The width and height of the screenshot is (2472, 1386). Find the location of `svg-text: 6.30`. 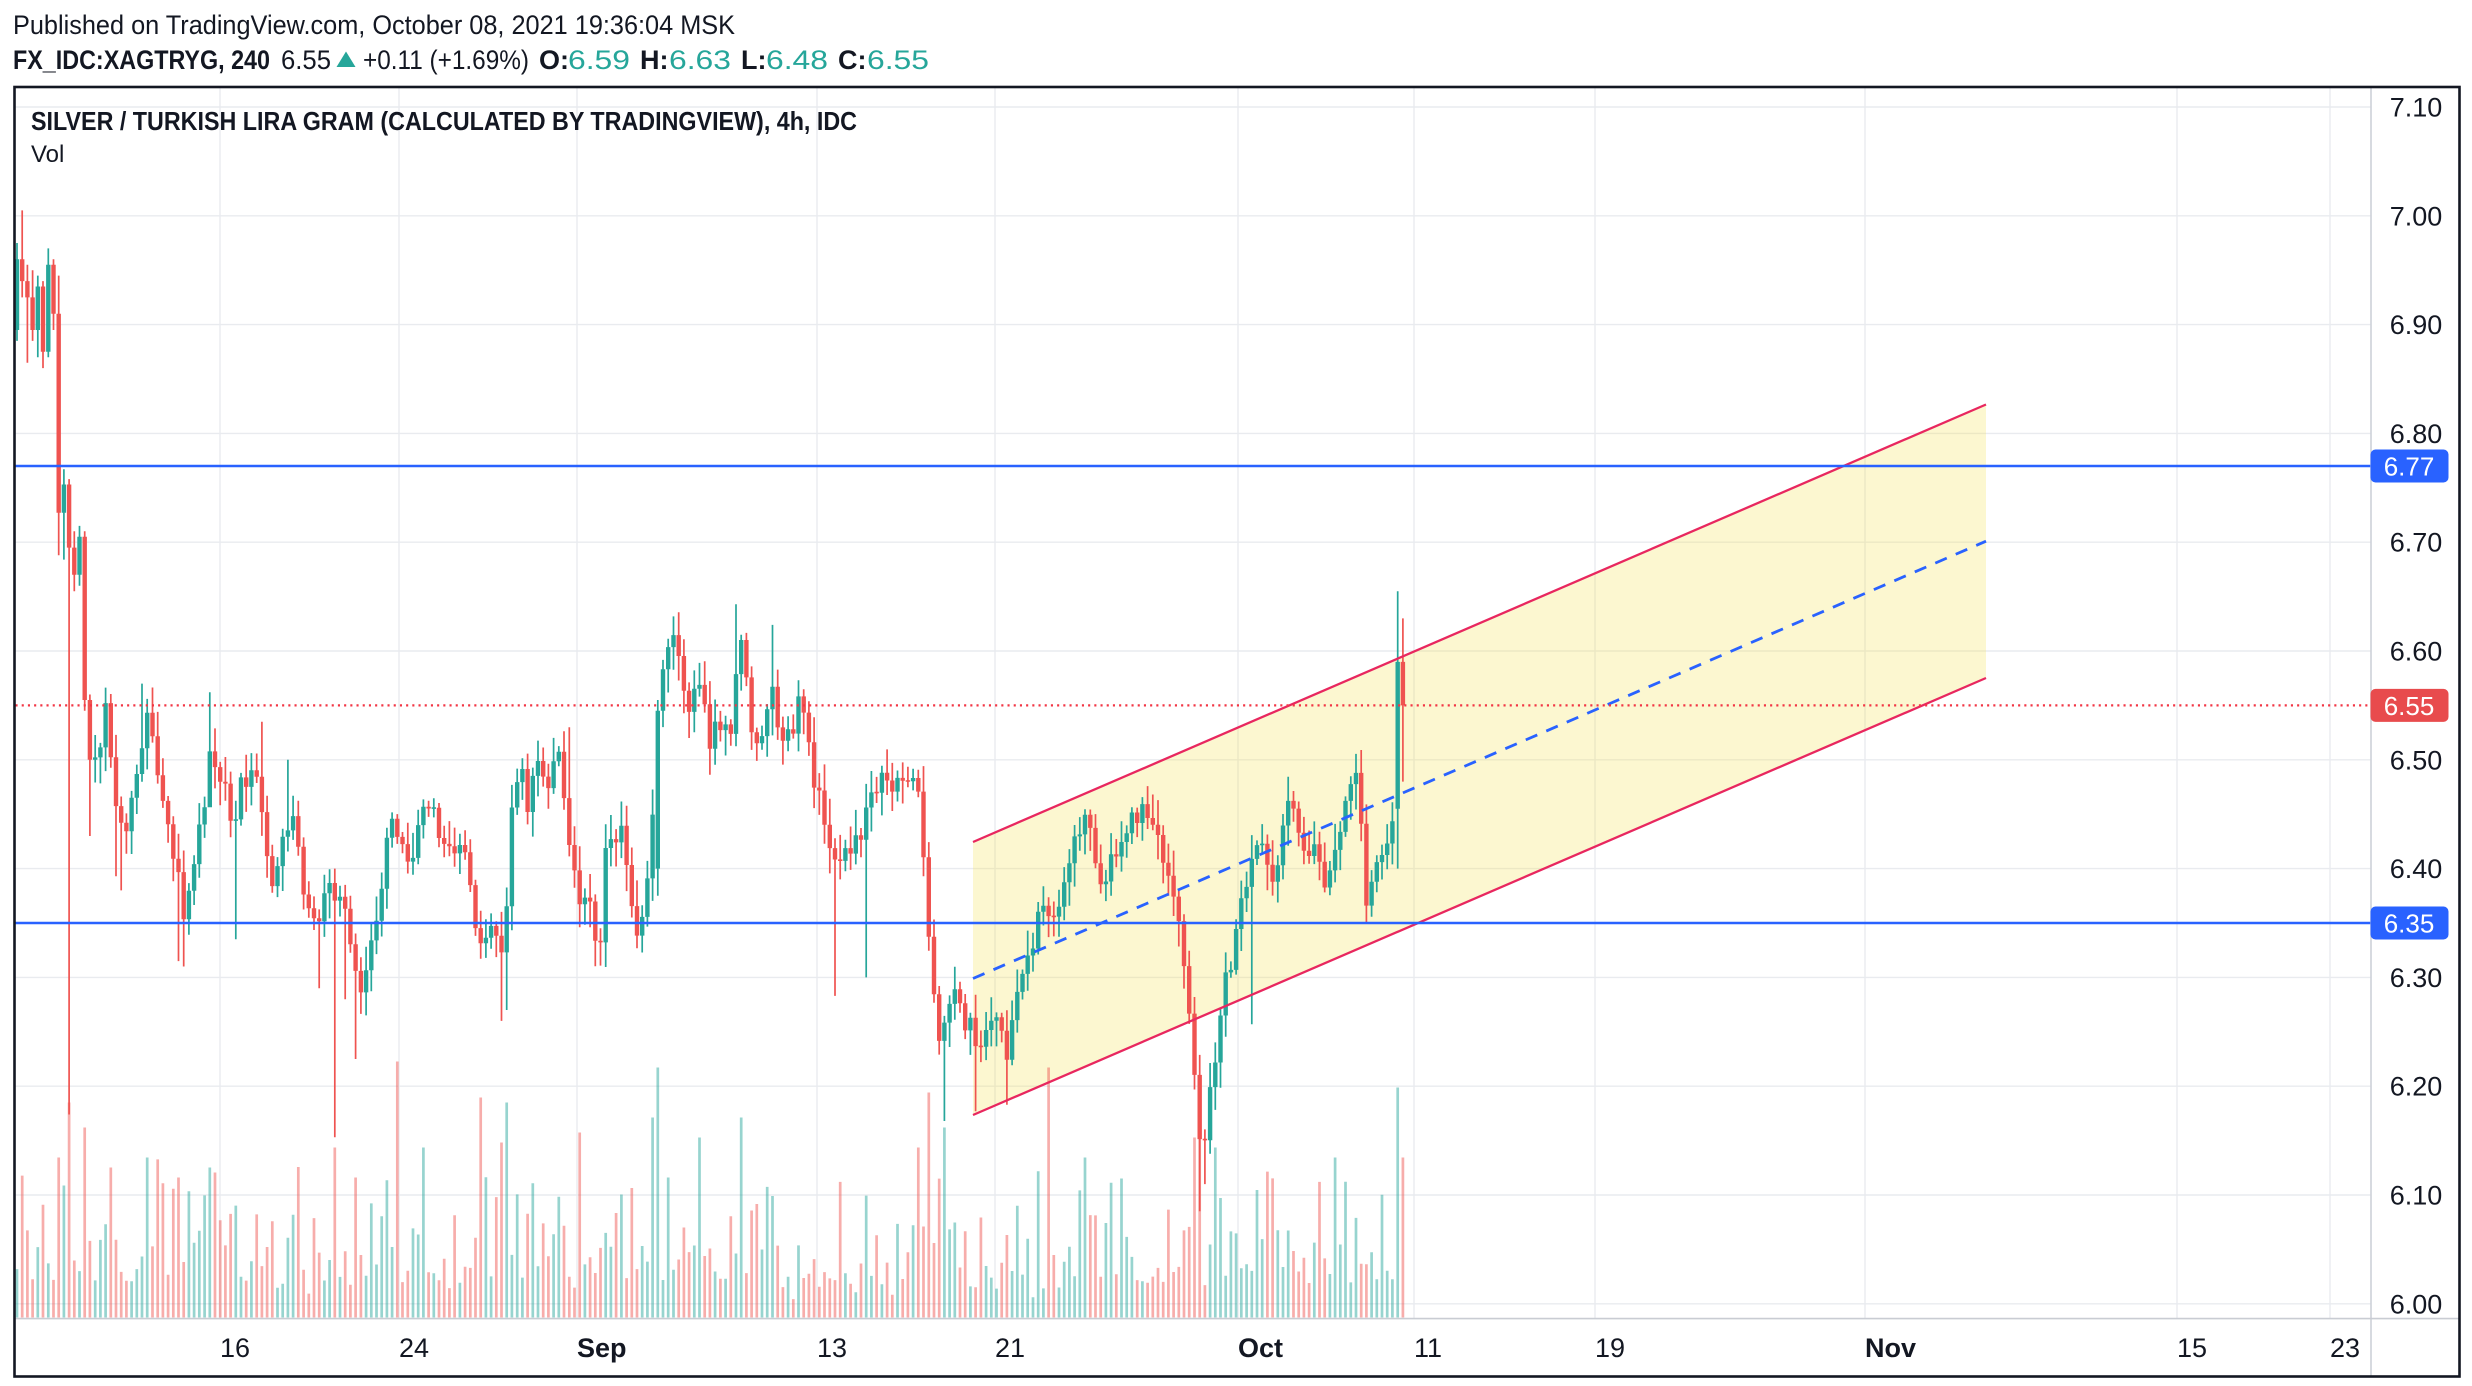

svg-text: 6.30 is located at coordinates (2416, 978).